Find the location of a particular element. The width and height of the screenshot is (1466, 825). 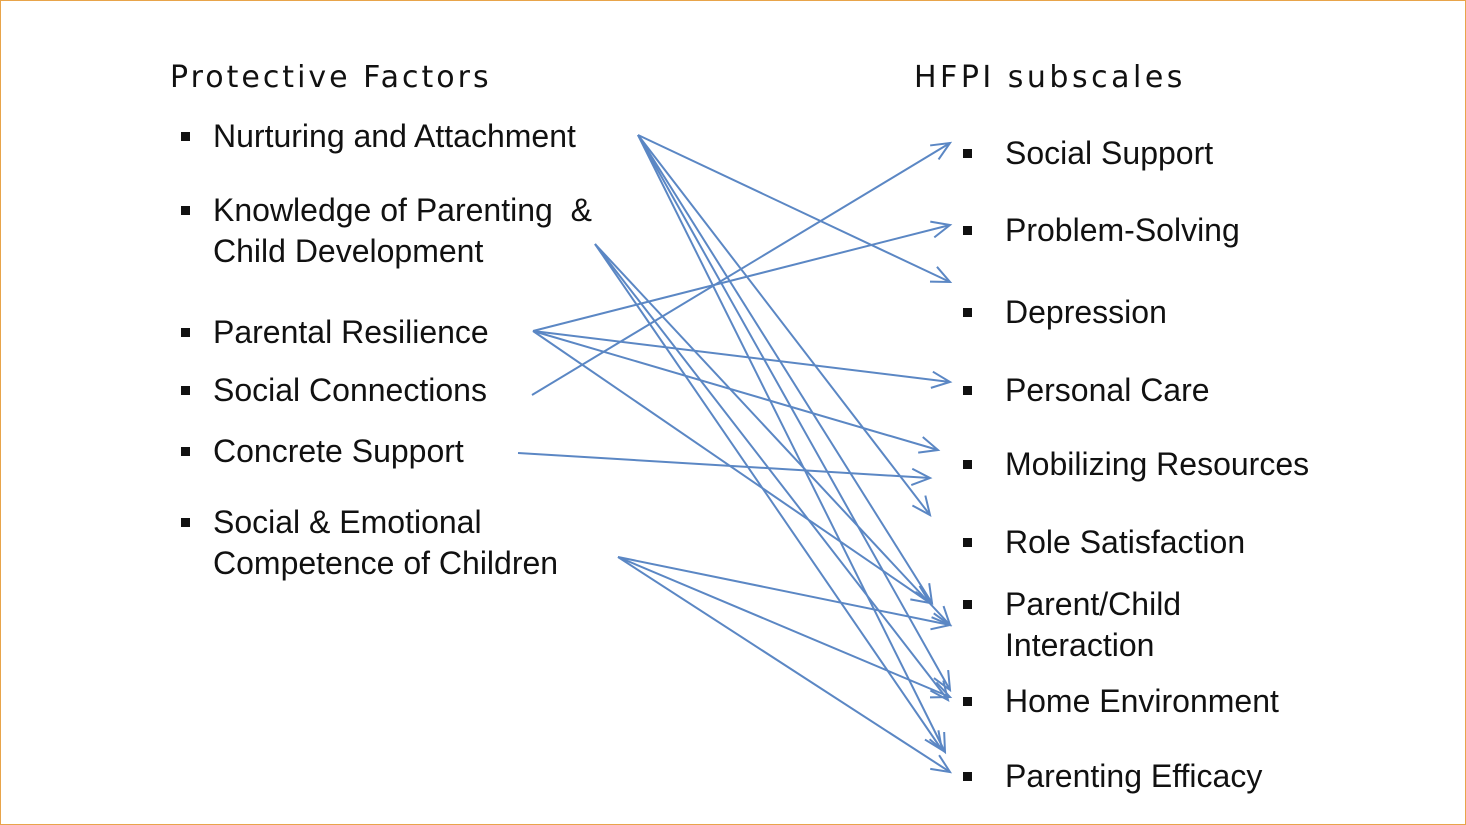

arrow-emotional-to-parenting_efficacy is located at coordinates (785, 665).